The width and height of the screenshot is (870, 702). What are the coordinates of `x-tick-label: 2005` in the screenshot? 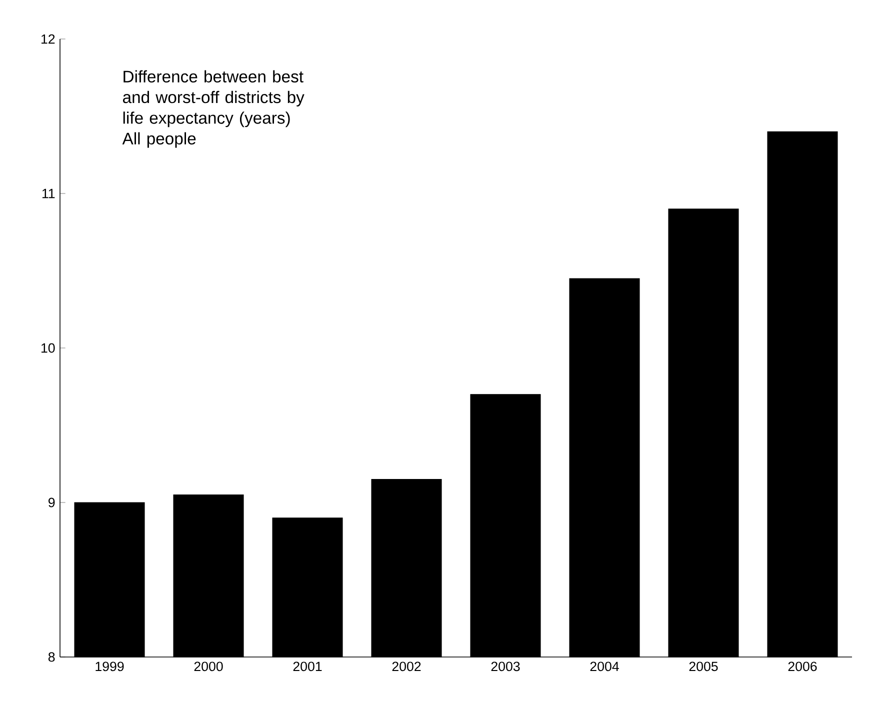 It's located at (703, 667).